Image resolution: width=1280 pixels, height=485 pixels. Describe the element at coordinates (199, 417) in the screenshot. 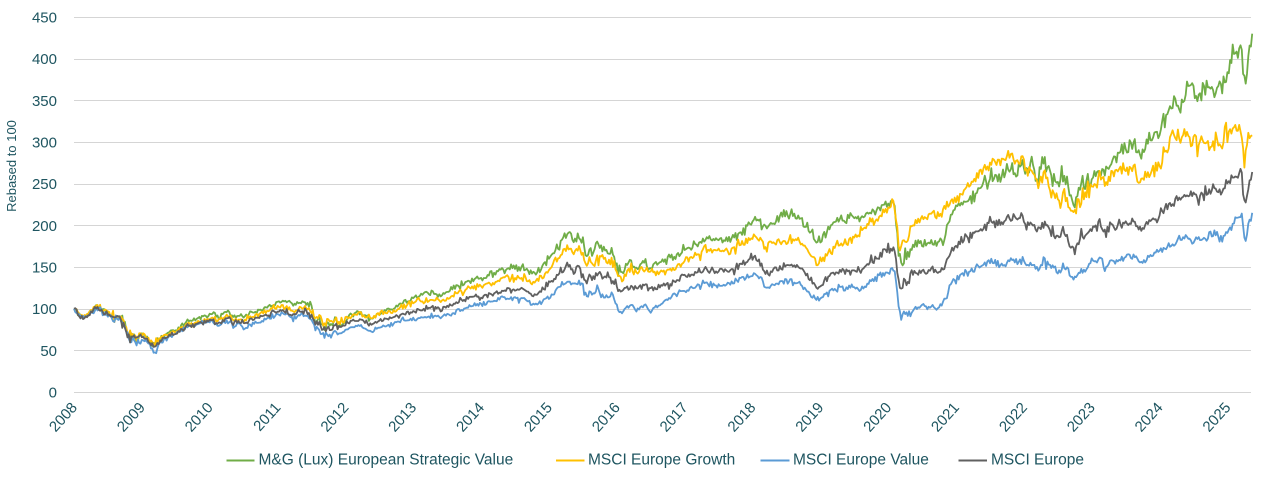

I see `svg-text: 2010` at that location.